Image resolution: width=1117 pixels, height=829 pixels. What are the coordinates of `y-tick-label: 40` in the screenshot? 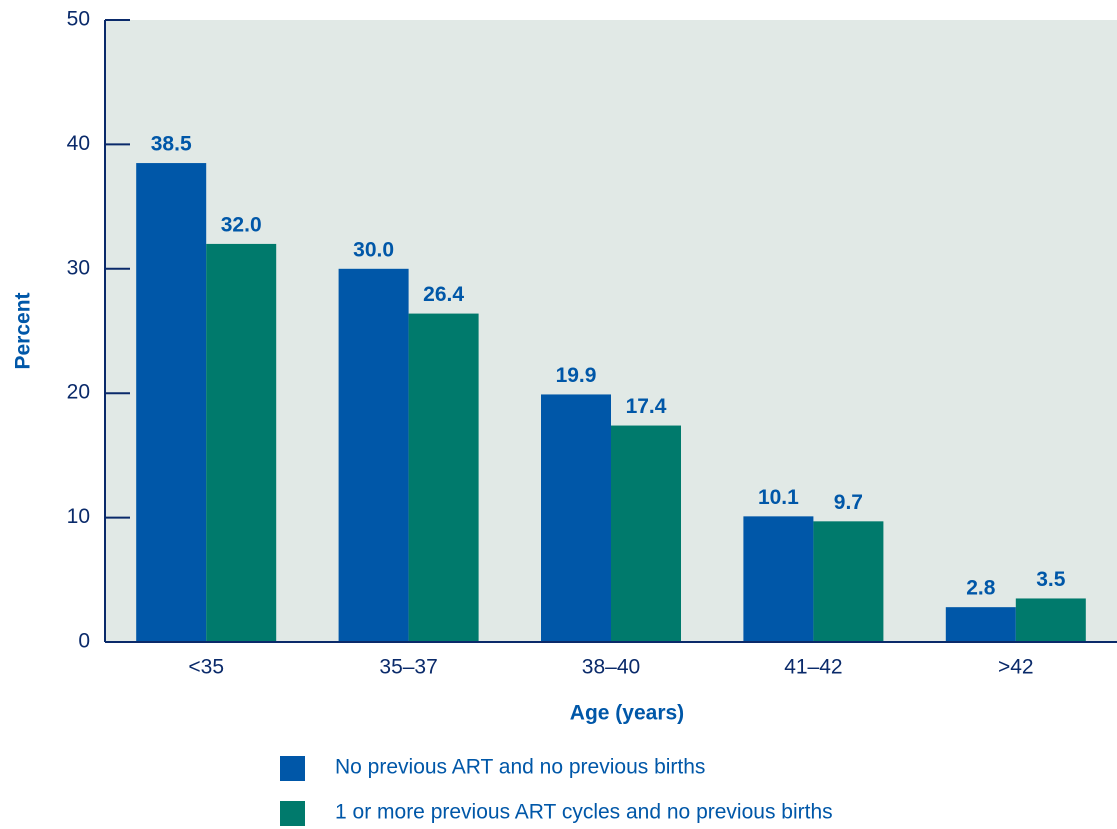 It's located at (78, 143).